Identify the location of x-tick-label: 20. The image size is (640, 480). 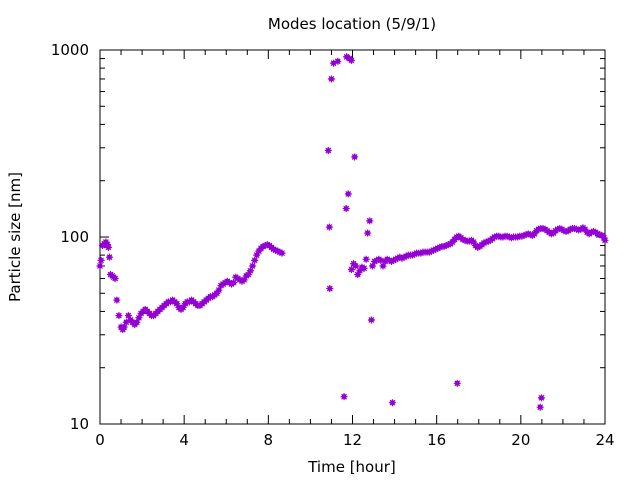
(520, 440).